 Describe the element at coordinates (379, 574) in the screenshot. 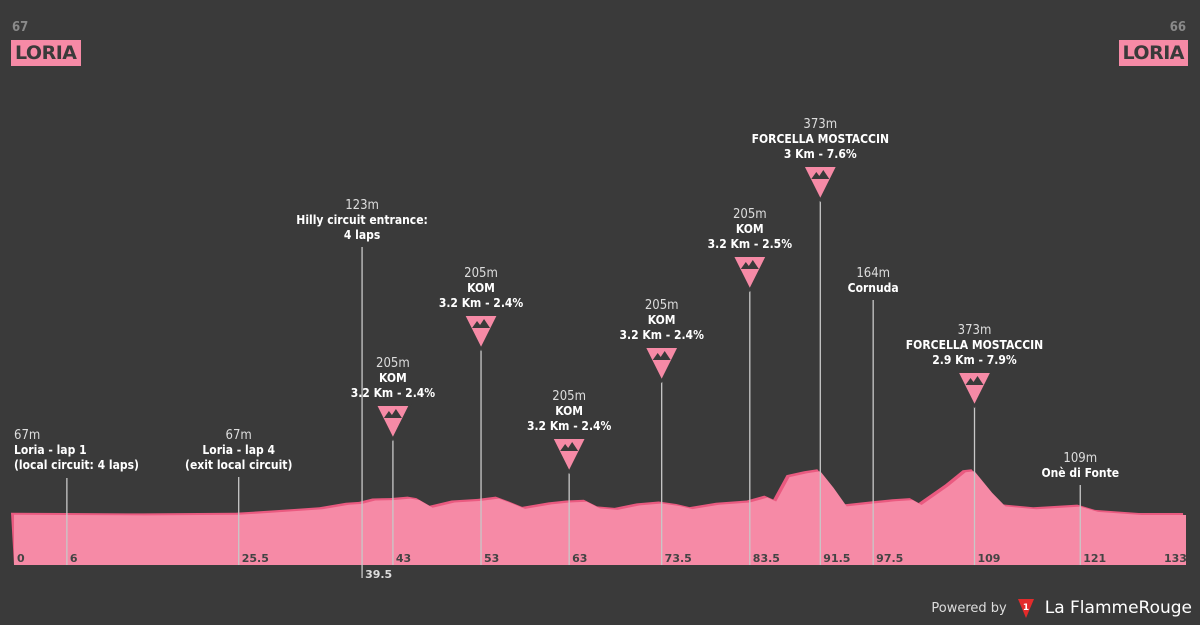

I see `km-tick-label: 39.5` at that location.